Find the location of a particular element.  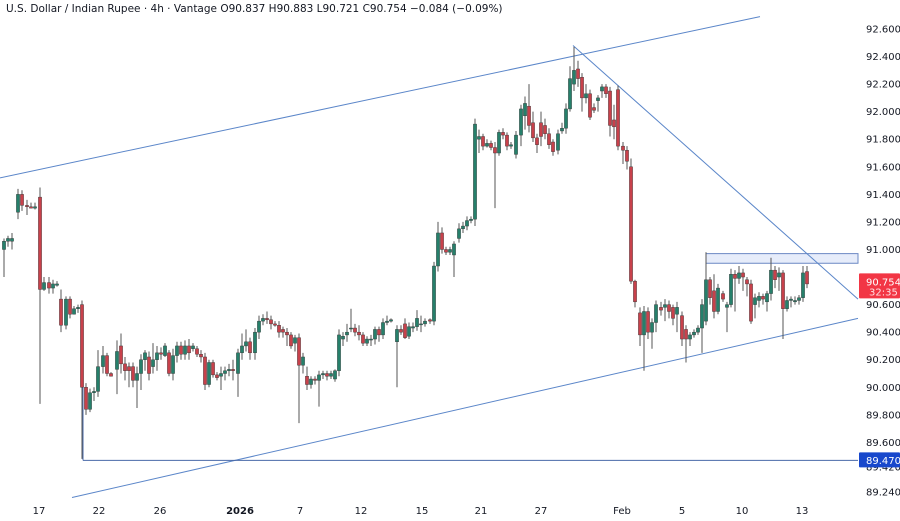

price-tick-label: 92.400 is located at coordinates (883, 57).